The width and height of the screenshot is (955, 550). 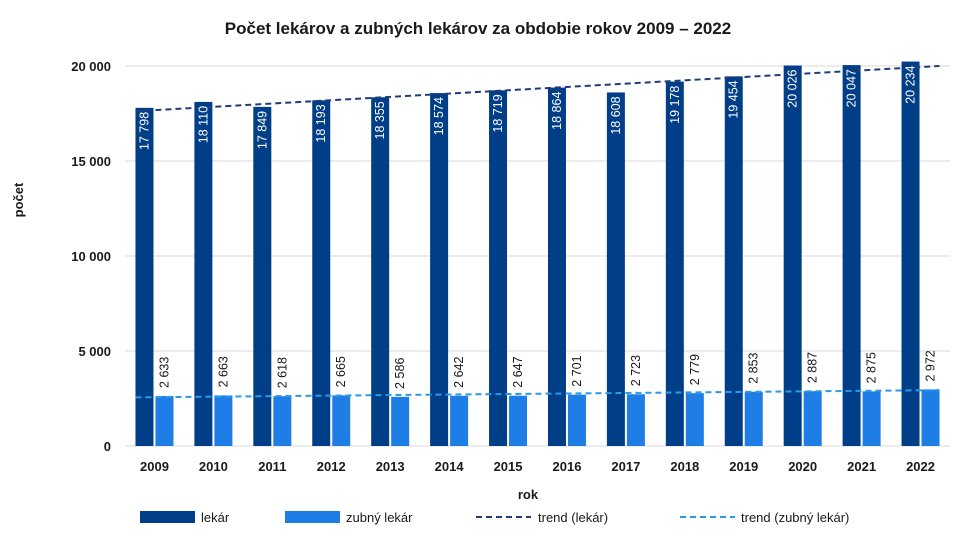 What do you see at coordinates (852, 88) in the screenshot?
I see `data-label-lekar: 20 047` at bounding box center [852, 88].